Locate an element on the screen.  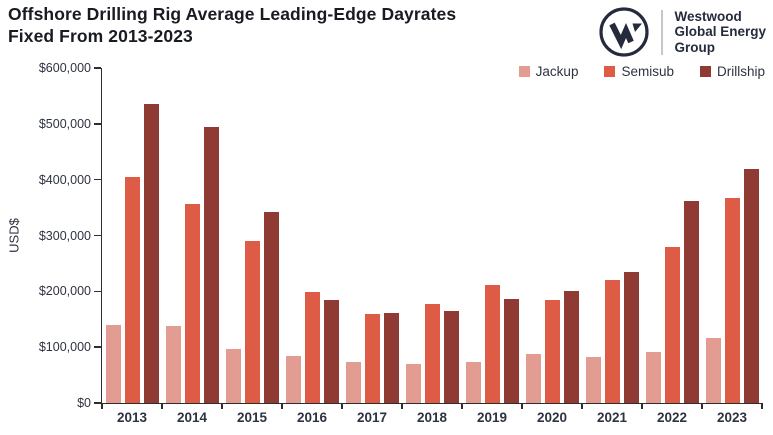
legend-item-drillship: Drillship is located at coordinates (732, 71).